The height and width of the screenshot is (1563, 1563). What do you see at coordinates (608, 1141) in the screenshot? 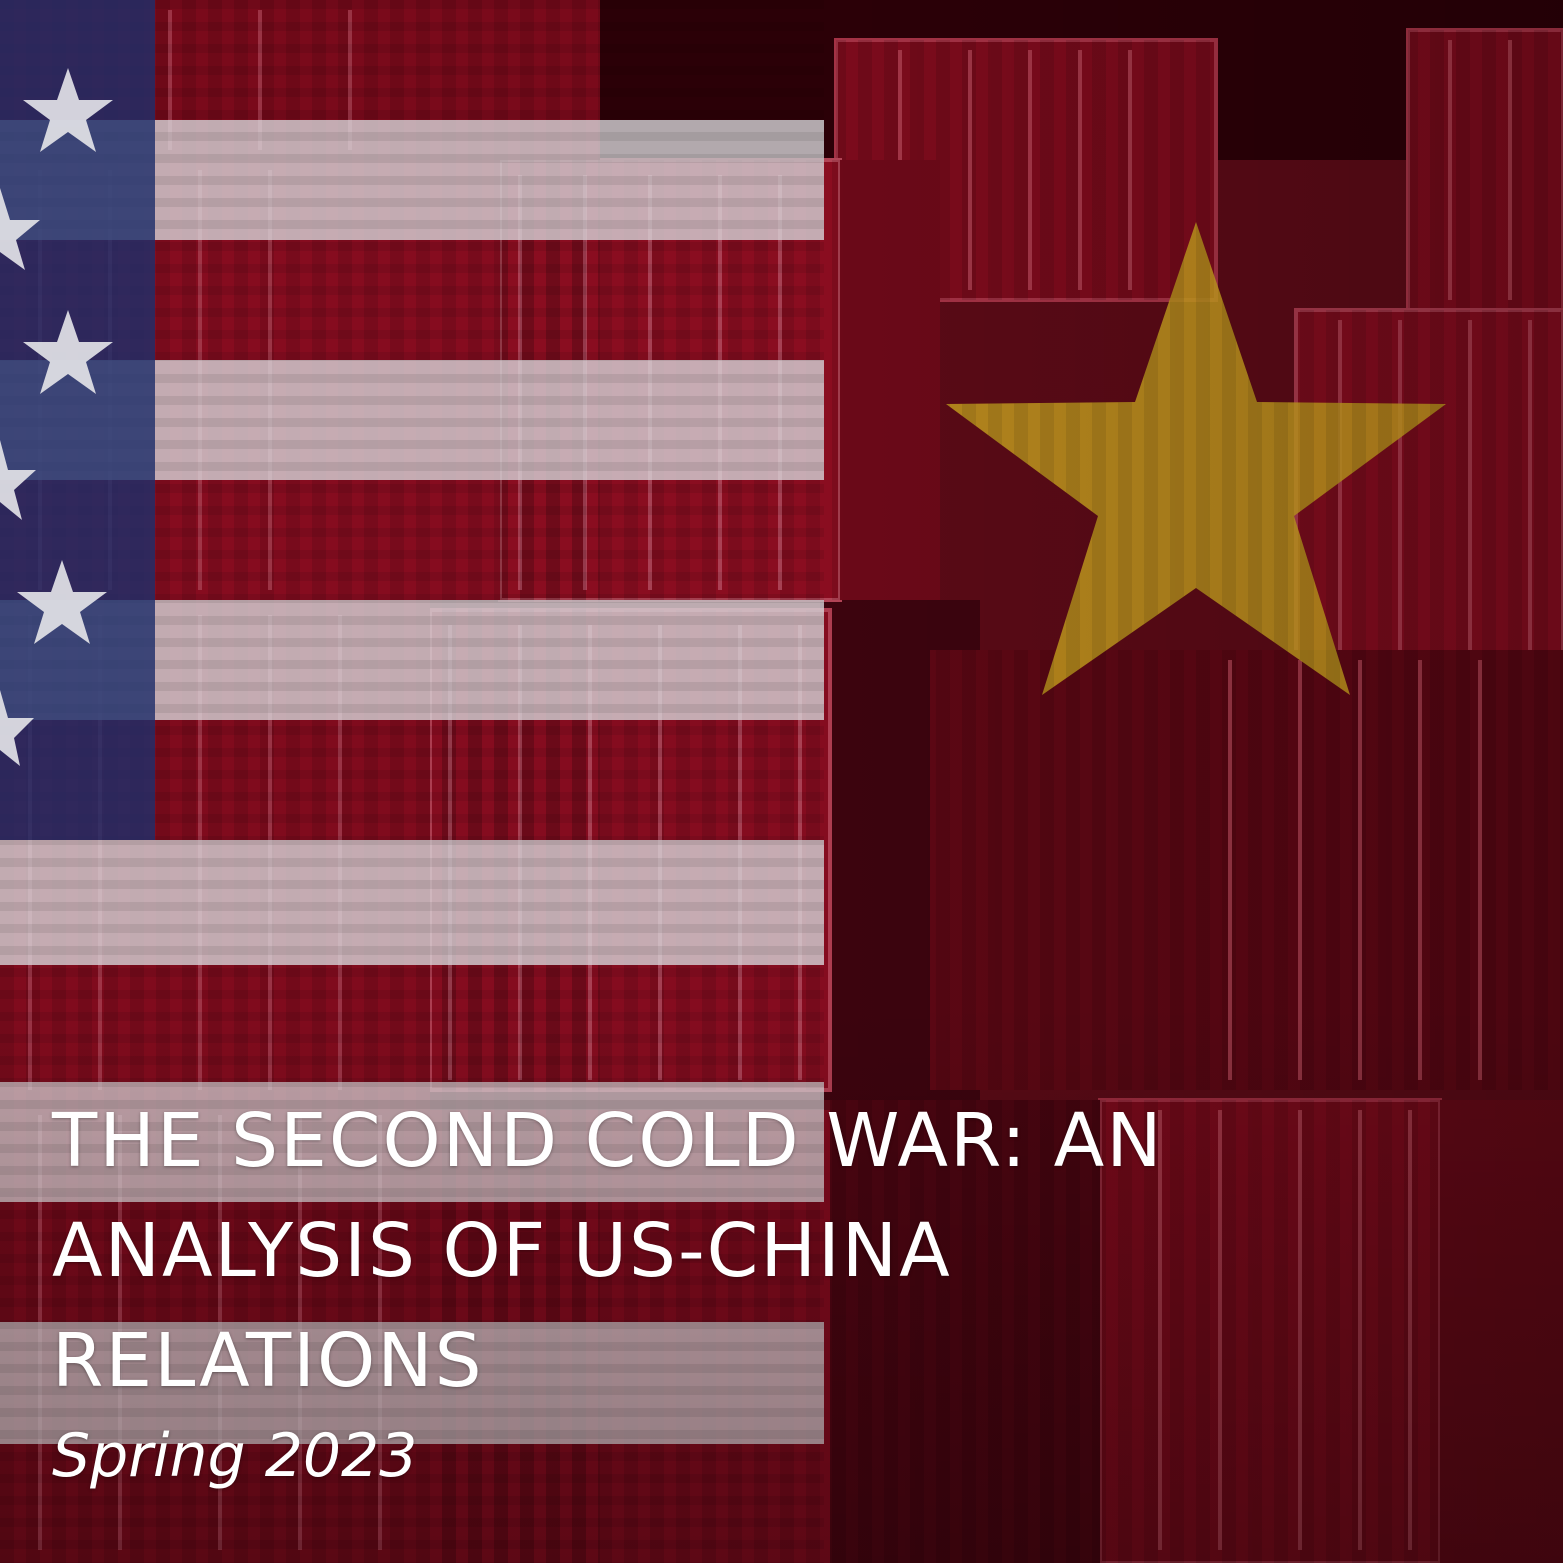
I see `title-line-1: THE SECOND COLD WAR: AN` at bounding box center [608, 1141].